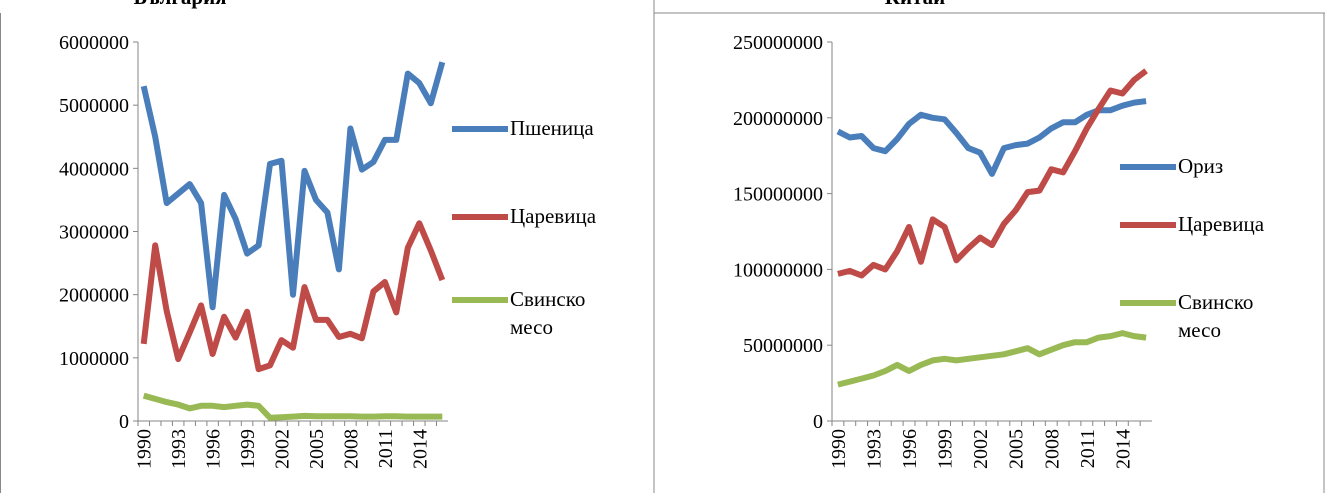 This screenshot has width=1325, height=493. What do you see at coordinates (94, 359) in the screenshot?
I see `y-tick-label: 1000000` at bounding box center [94, 359].